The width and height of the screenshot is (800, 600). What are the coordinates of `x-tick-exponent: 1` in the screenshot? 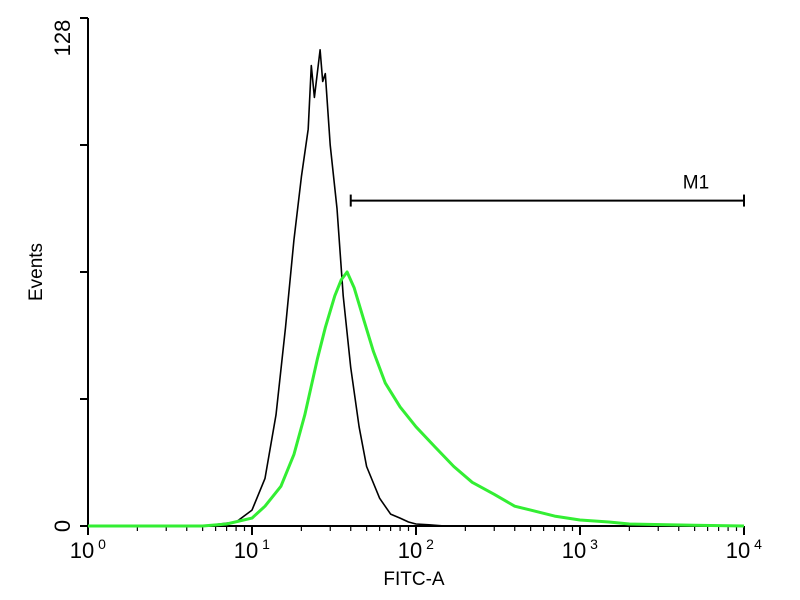 It's located at (266, 544).